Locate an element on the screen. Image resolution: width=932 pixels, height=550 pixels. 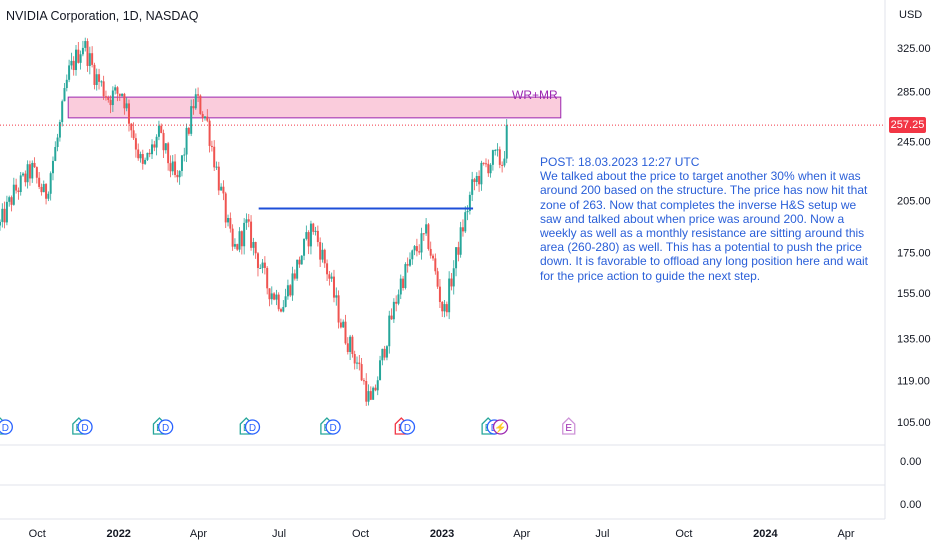
y-tick-label: 245.00 is located at coordinates (914, 142).